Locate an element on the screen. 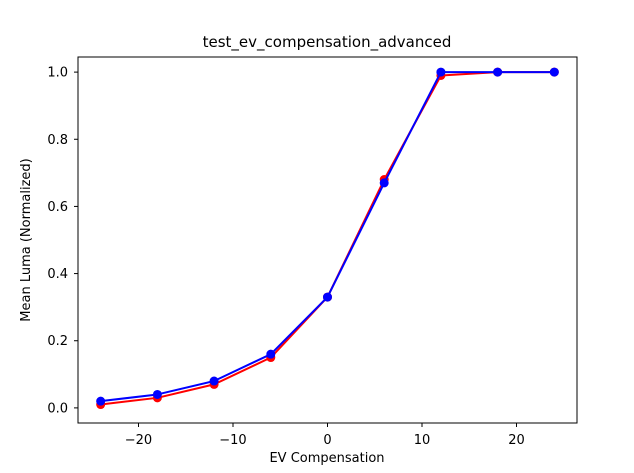 The height and width of the screenshot is (473, 634). x-tick-label: 20 is located at coordinates (516, 440).